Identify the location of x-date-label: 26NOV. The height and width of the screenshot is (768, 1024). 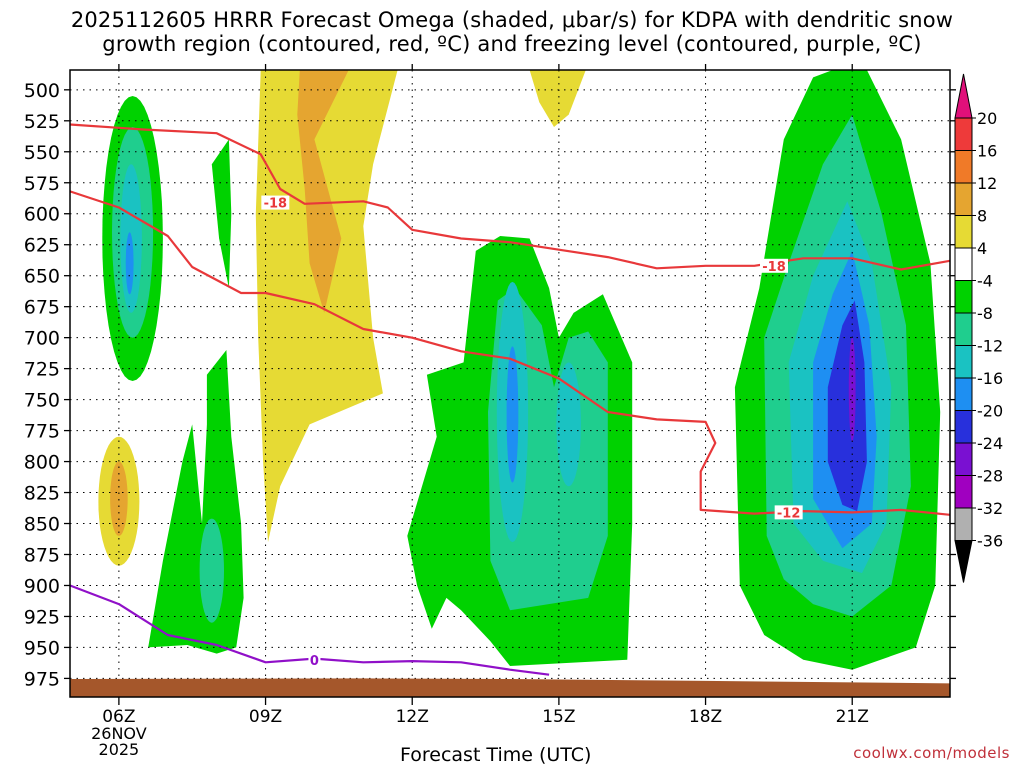
(119, 733).